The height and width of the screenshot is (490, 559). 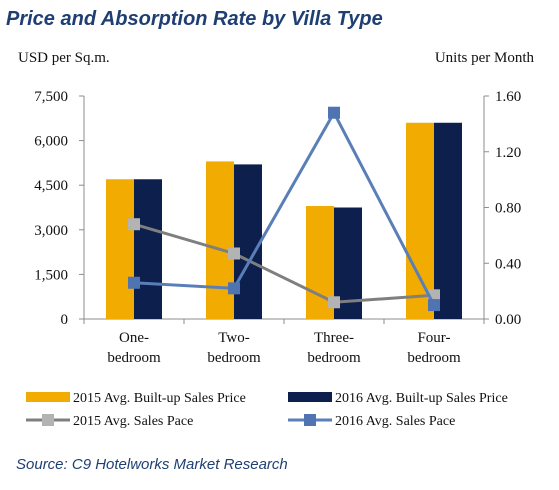 I want to click on left-tick-label: 7,500, so click(x=51, y=97).